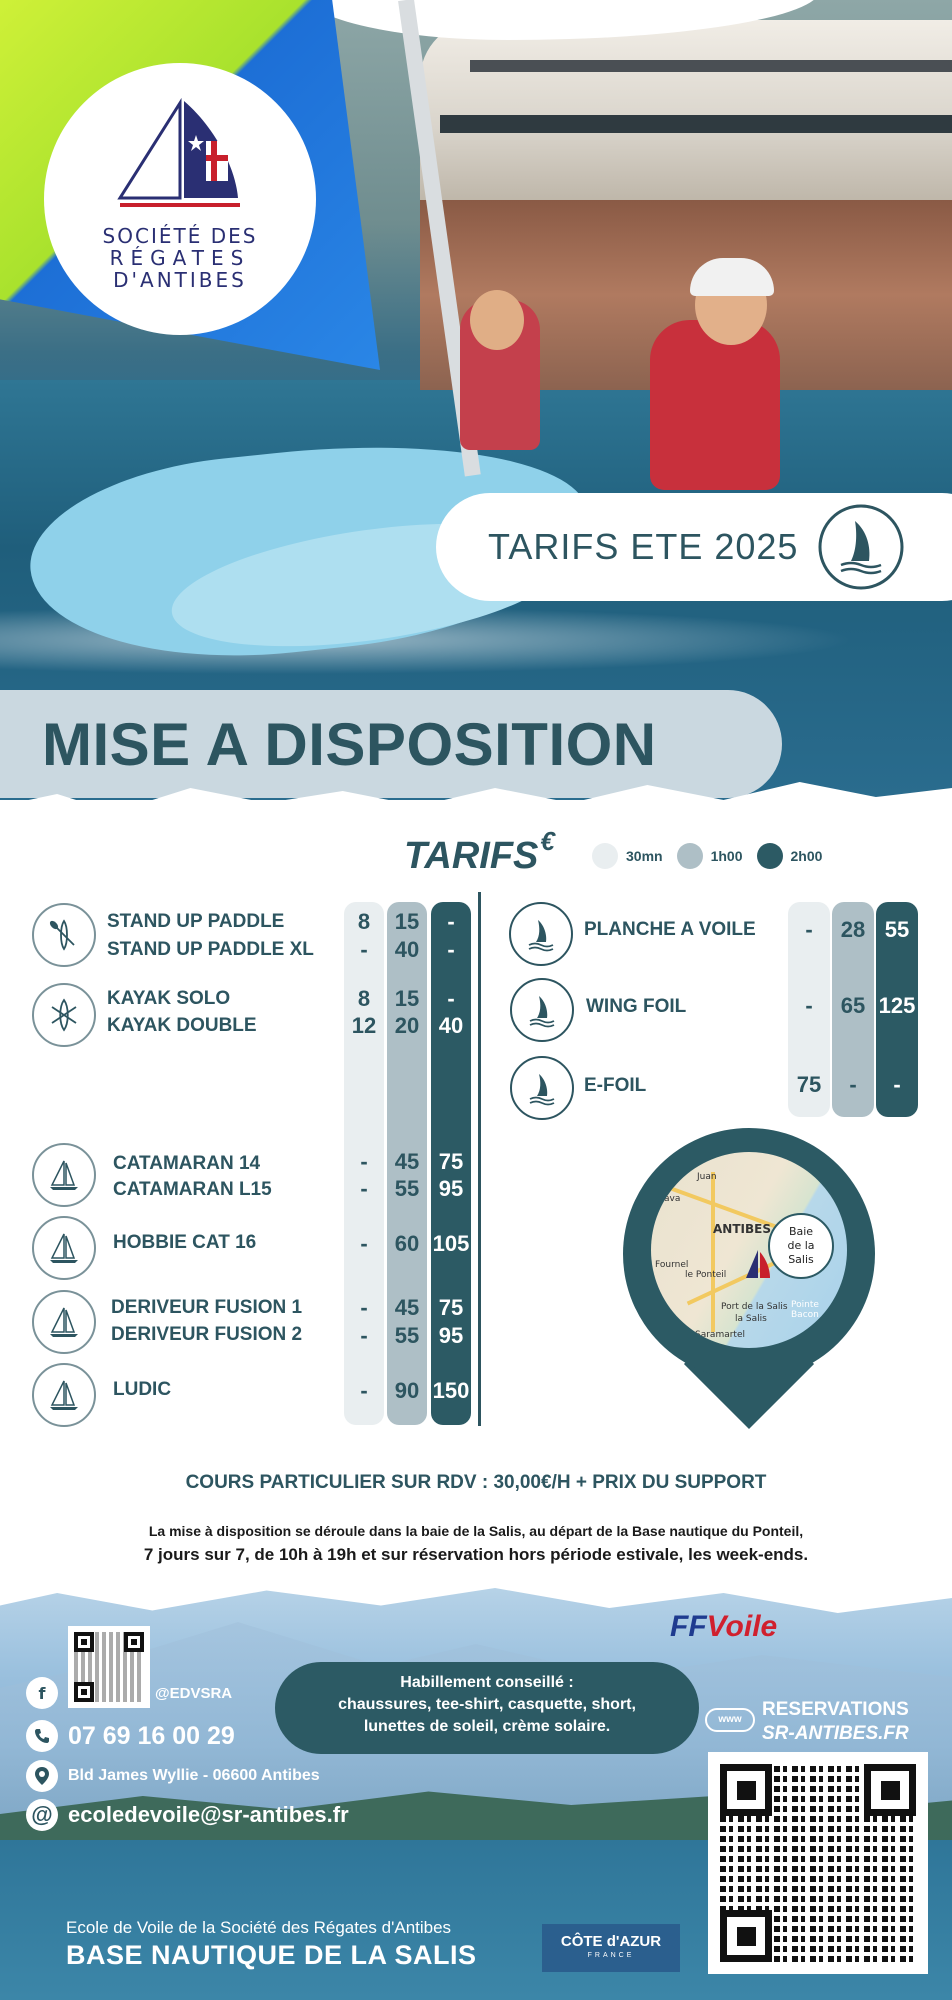  Describe the element at coordinates (643, 546) in the screenshot. I see `season-title: TARIFS ETE 2025` at that location.